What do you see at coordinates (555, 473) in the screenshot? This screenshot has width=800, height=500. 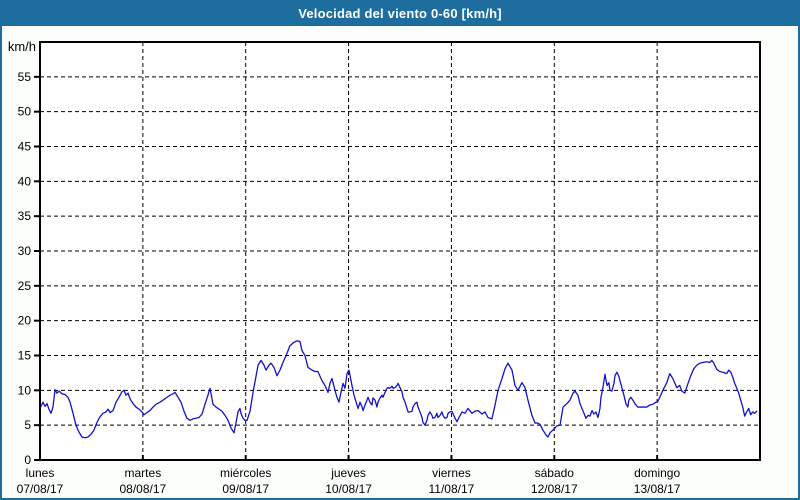 I see `x-day-name-label: sábado` at bounding box center [555, 473].